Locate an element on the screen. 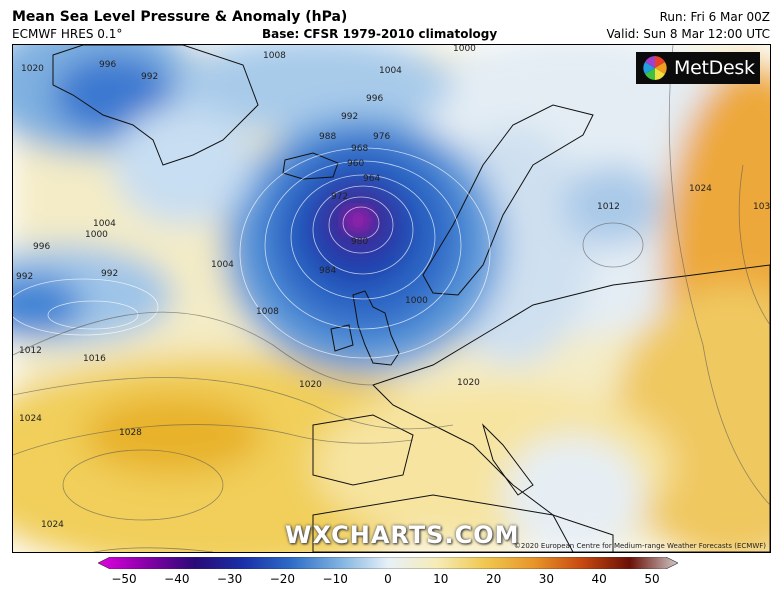 The height and width of the screenshot is (600, 784). isobar-label: 1028 is located at coordinates (130, 433).